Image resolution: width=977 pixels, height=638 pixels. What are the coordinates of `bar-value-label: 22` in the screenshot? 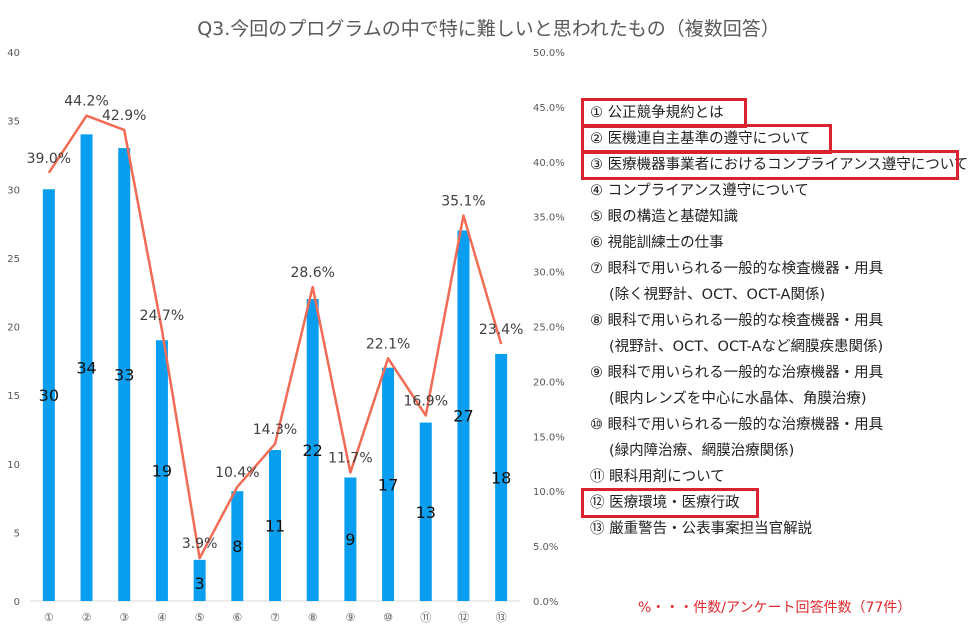 It's located at (313, 450).